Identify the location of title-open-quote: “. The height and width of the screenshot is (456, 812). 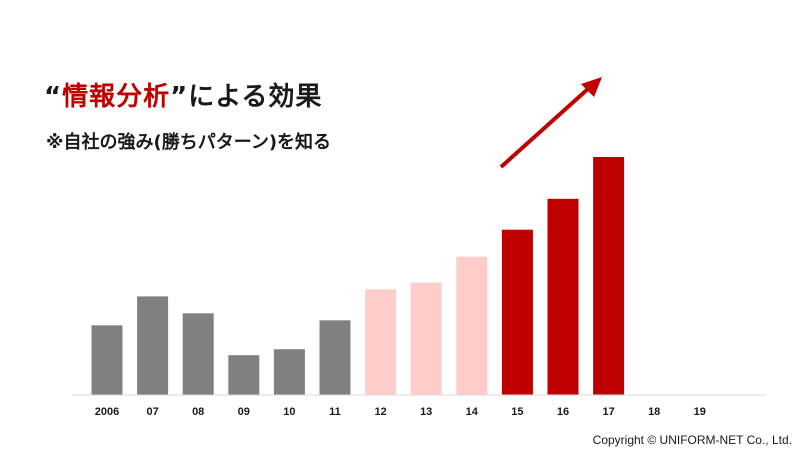
(53, 97).